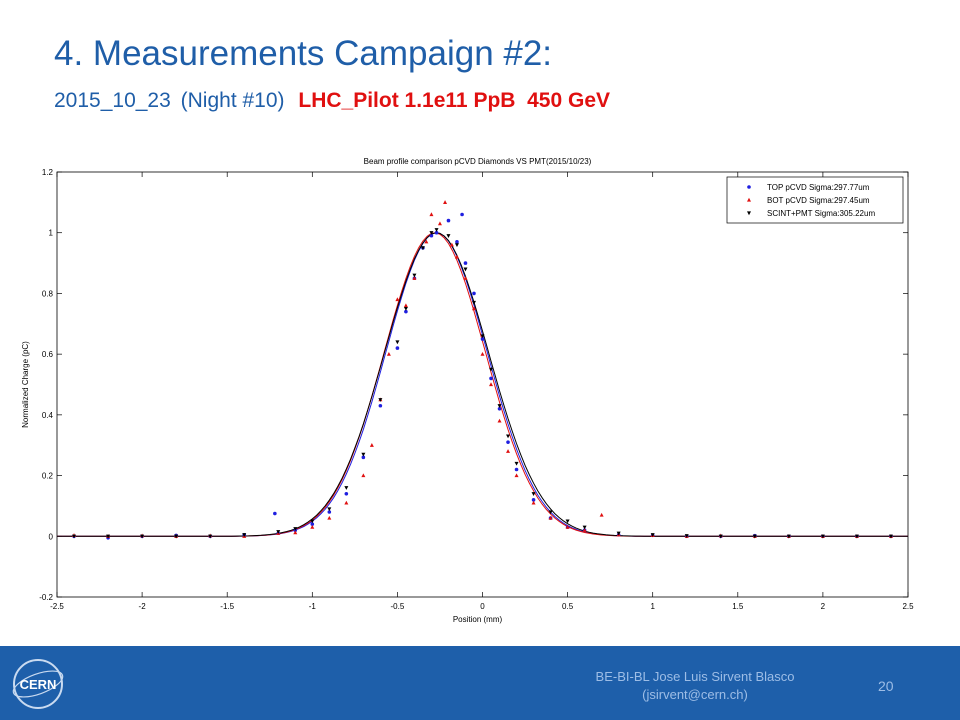 This screenshot has height=720, width=960. I want to click on x-tick-label: -2.5, so click(57, 606).